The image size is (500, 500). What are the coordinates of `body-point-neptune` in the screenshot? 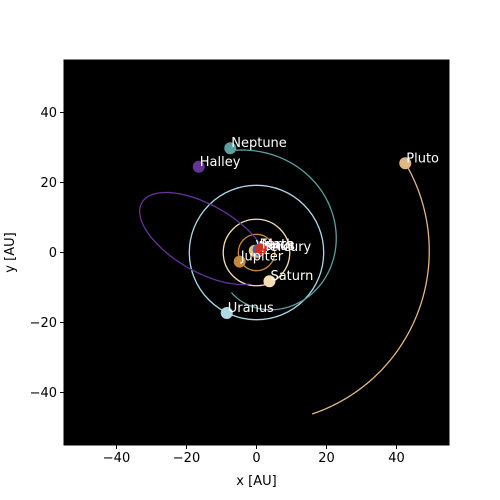 It's located at (230, 148).